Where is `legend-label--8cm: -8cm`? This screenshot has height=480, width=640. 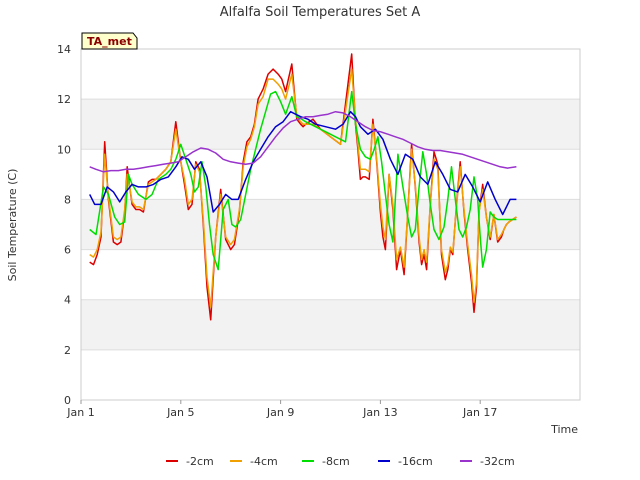
legend-label--8cm: -8cm is located at coordinates (336, 461).